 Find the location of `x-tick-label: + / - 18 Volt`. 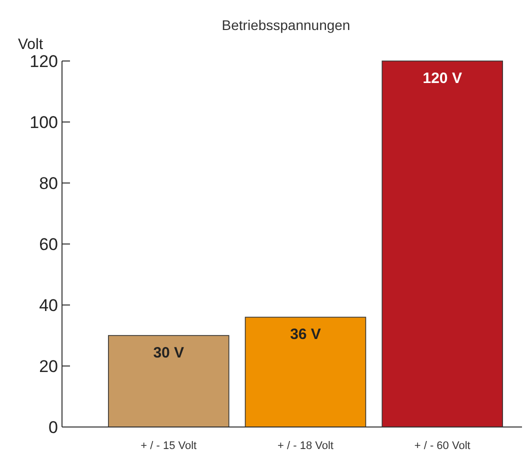

x-tick-label: + / - 18 Volt is located at coordinates (306, 446).